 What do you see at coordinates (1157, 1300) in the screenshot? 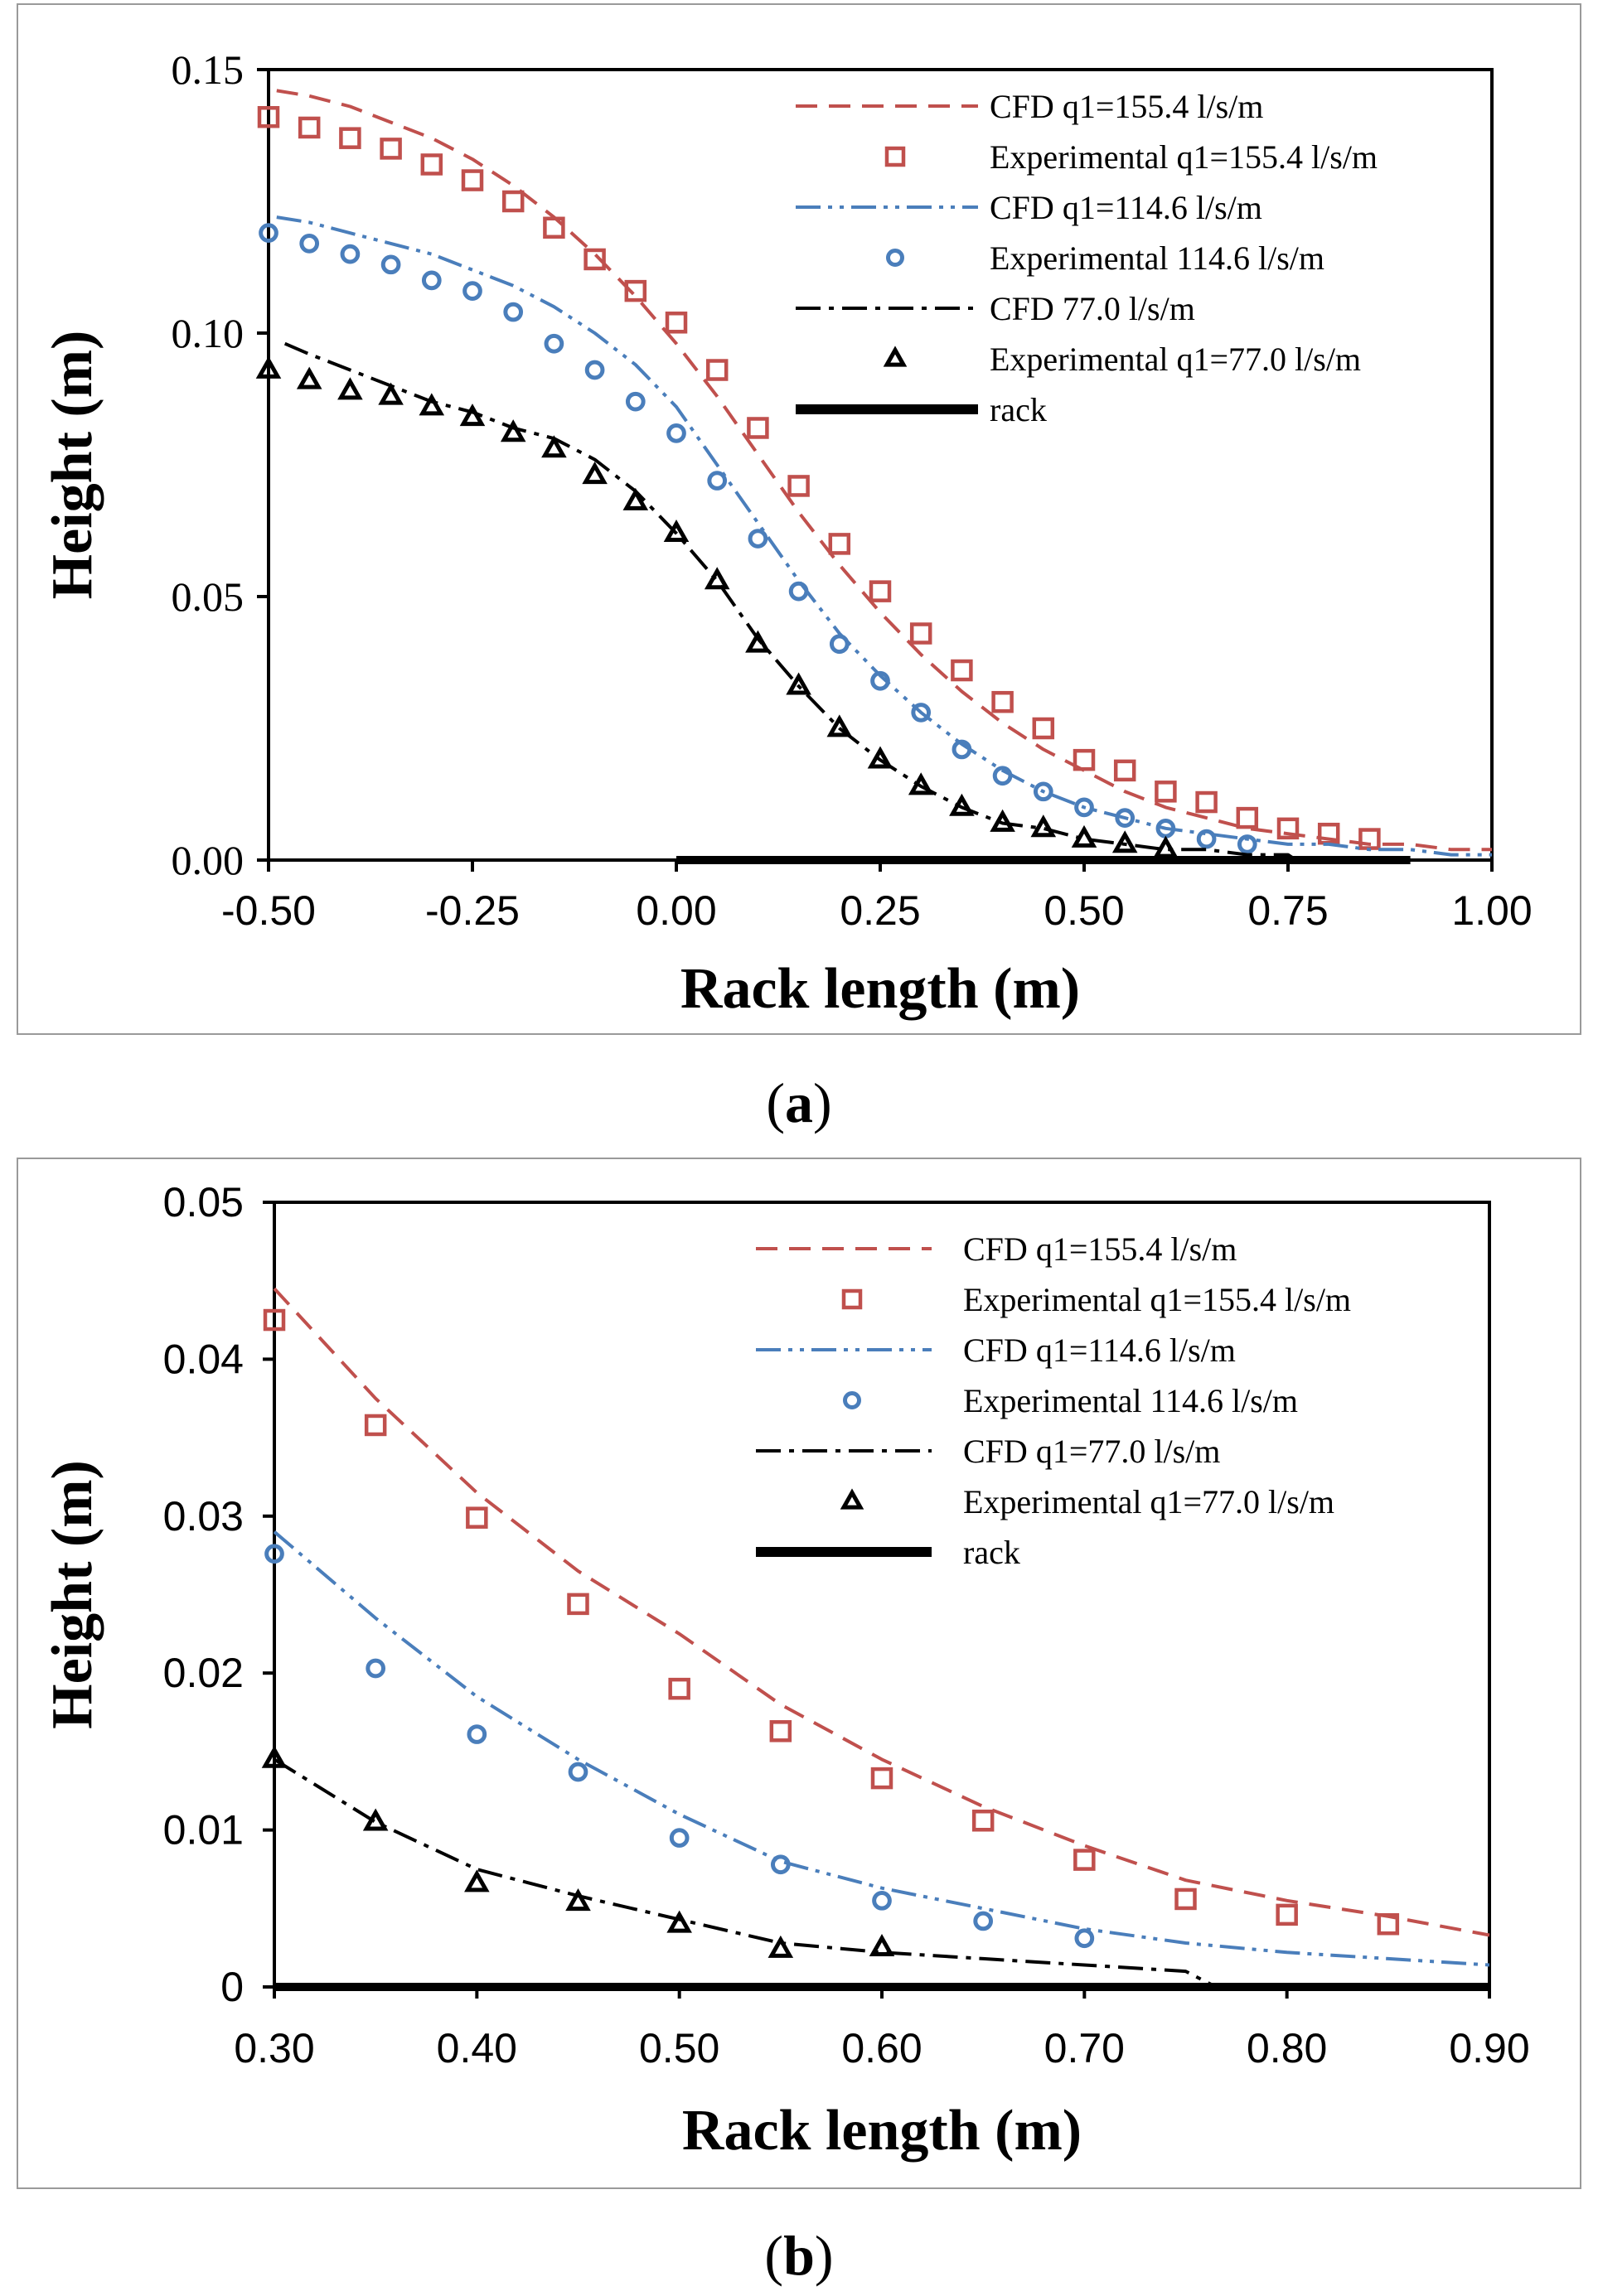
I see `legend-label: Experimental q1=155.4 l/s/m` at bounding box center [1157, 1300].